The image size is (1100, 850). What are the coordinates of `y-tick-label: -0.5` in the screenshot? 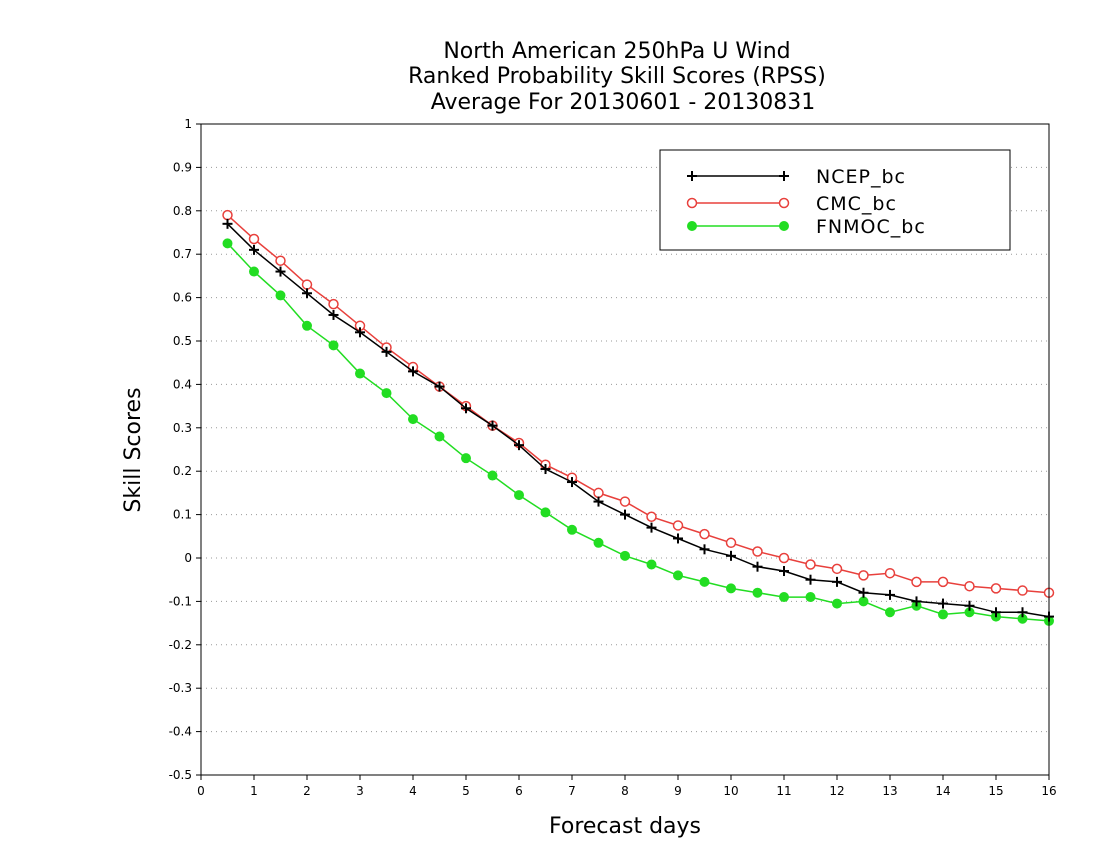 It's located at (180, 775).